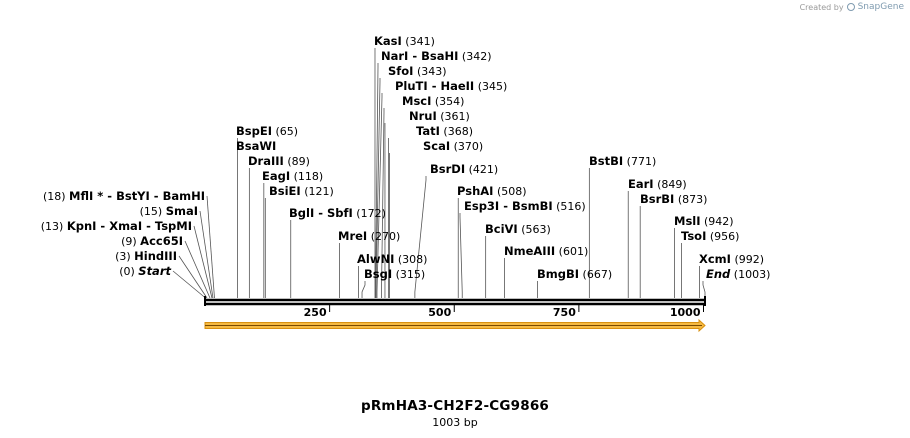 The image size is (910, 438). I want to click on site-label-esp3i: Esp3I - BsmBI (516), so click(525, 206).